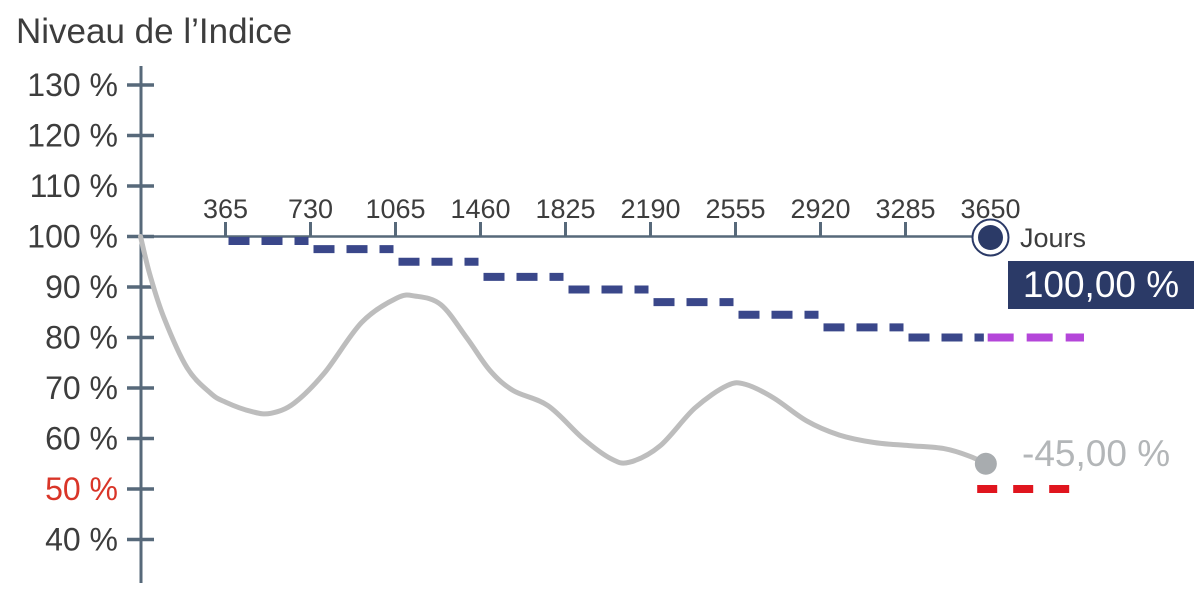 This screenshot has height=590, width=1200. What do you see at coordinates (81, 489) in the screenshot?
I see `y-tick-label: 50 %` at bounding box center [81, 489].